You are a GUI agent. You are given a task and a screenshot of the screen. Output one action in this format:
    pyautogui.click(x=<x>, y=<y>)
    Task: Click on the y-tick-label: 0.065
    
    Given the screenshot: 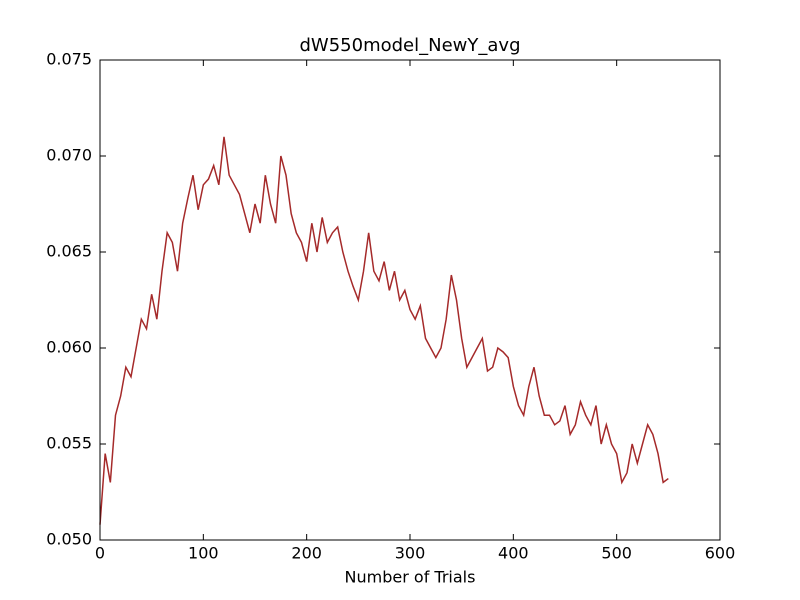 What is the action you would take?
    pyautogui.click(x=69, y=251)
    